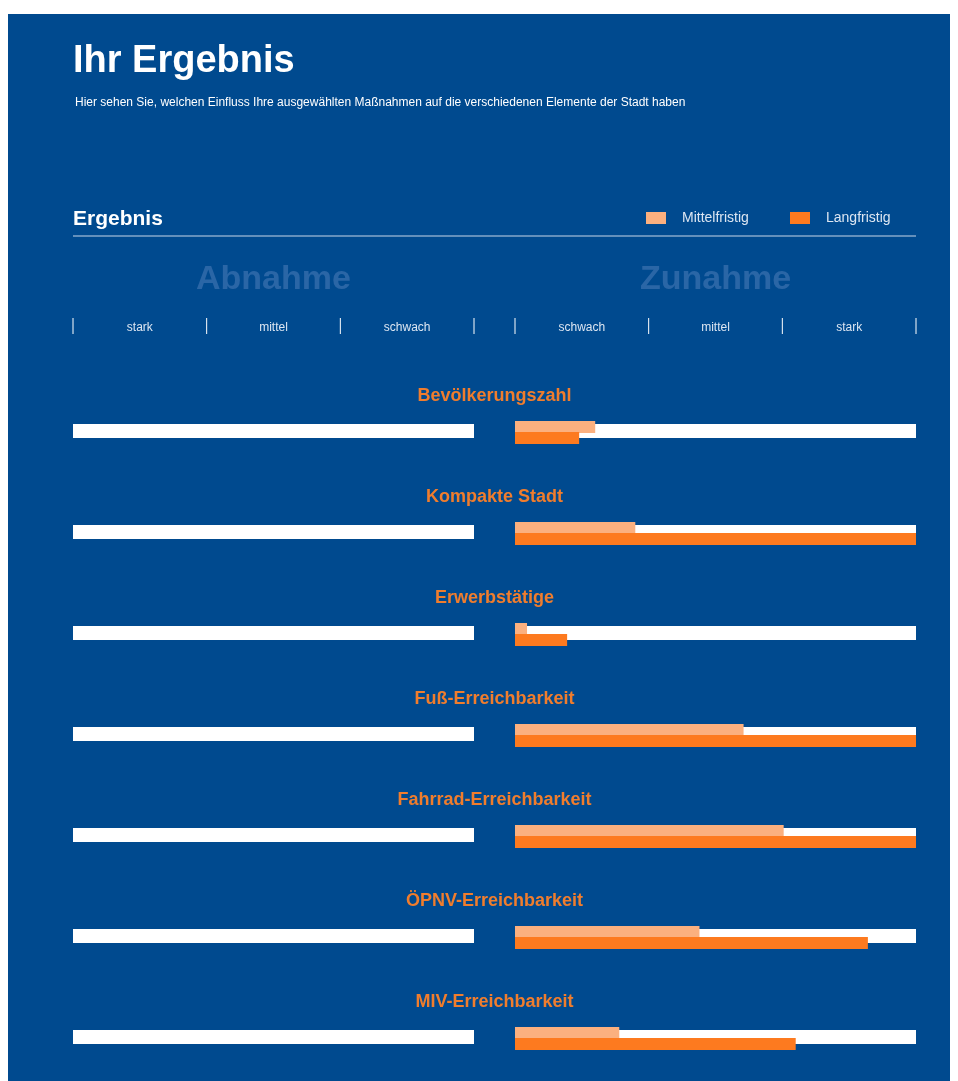  Describe the element at coordinates (494, 394) in the screenshot. I see `y-tick-label: Bevölkerungszahl` at that location.